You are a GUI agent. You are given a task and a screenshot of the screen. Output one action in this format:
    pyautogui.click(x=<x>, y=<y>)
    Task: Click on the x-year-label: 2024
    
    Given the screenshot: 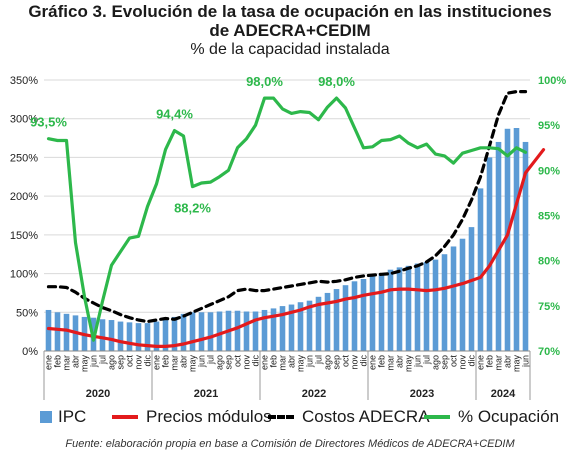 What is the action you would take?
    pyautogui.click(x=503, y=394)
    